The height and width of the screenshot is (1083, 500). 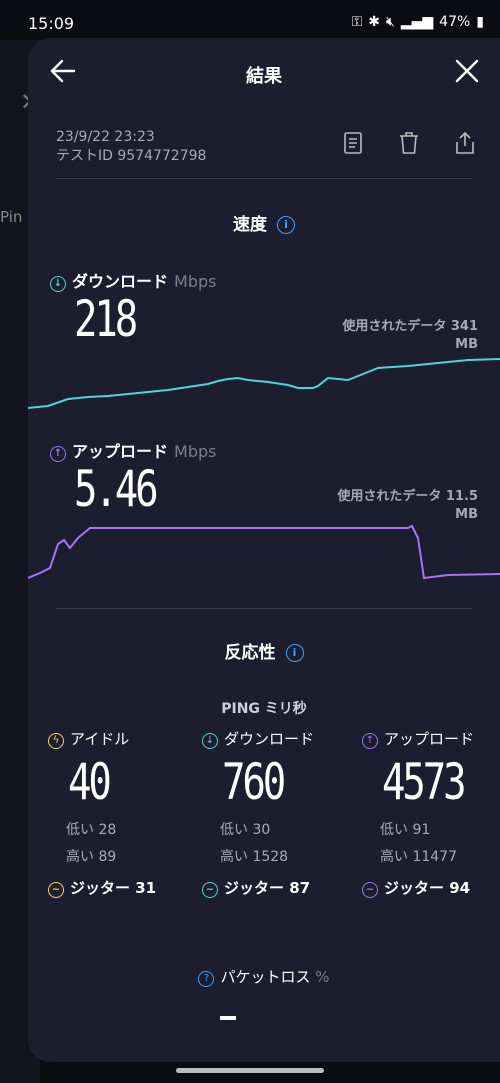 What do you see at coordinates (410, 326) in the screenshot?
I see `download-used-text: 使用されたデータ 341` at bounding box center [410, 326].